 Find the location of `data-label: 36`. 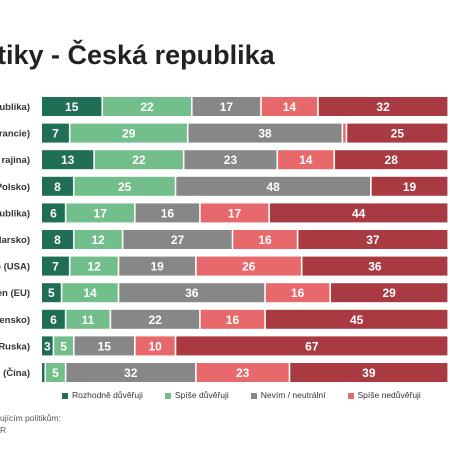

data-label: 36 is located at coordinates (375, 267).